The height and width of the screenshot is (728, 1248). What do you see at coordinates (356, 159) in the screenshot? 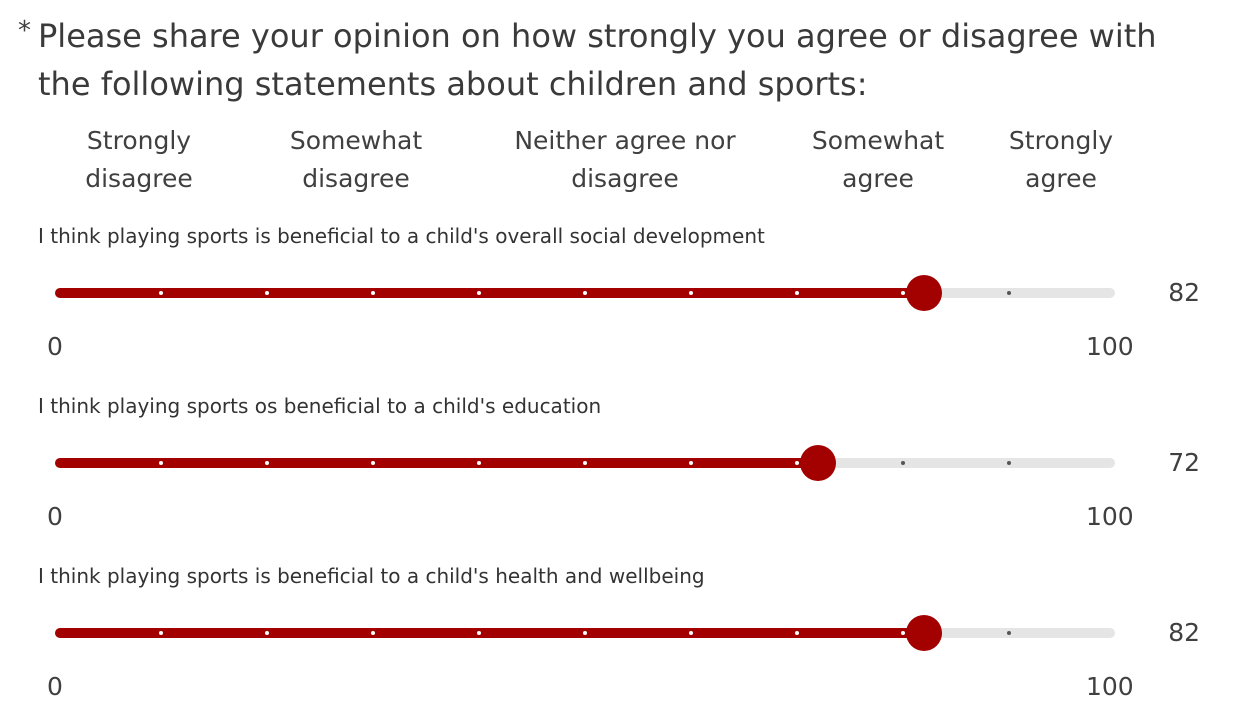
I see `scale-label-somewhat-disagree: Somewhat disagree` at bounding box center [356, 159].